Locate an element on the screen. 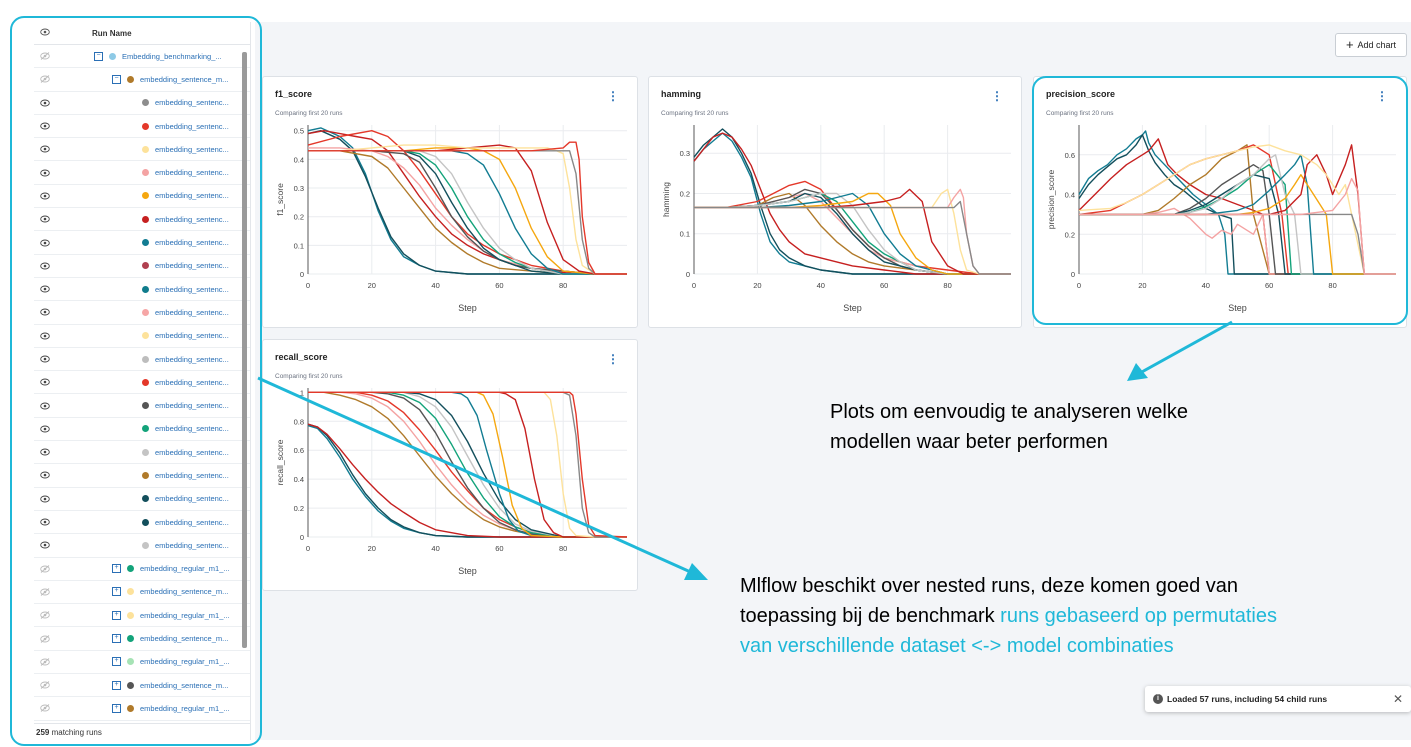 The image size is (1411, 747). y-tick-label: 0 is located at coordinates (1073, 274).